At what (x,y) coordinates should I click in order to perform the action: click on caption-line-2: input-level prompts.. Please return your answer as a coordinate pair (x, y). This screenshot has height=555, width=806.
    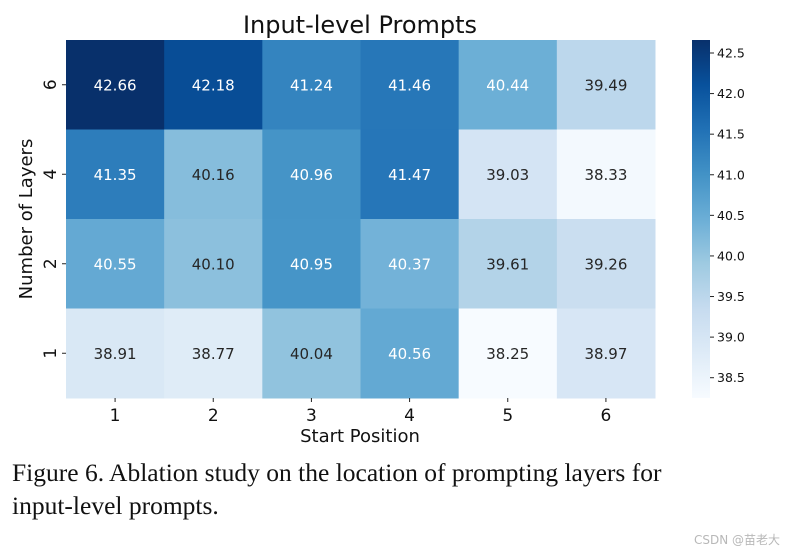
    Looking at the image, I should click on (115, 505).